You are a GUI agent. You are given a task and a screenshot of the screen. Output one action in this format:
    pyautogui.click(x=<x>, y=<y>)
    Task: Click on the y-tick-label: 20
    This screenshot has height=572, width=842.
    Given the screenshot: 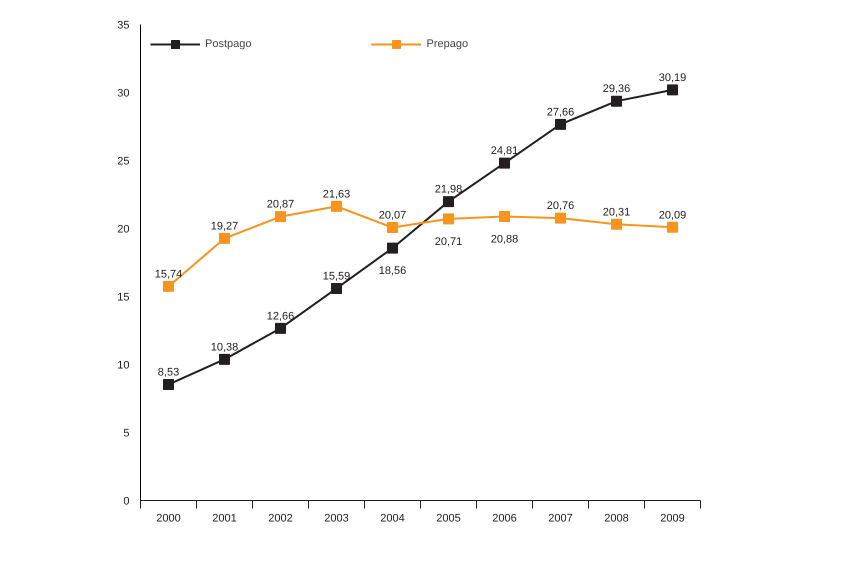 What is the action you would take?
    pyautogui.click(x=123, y=230)
    